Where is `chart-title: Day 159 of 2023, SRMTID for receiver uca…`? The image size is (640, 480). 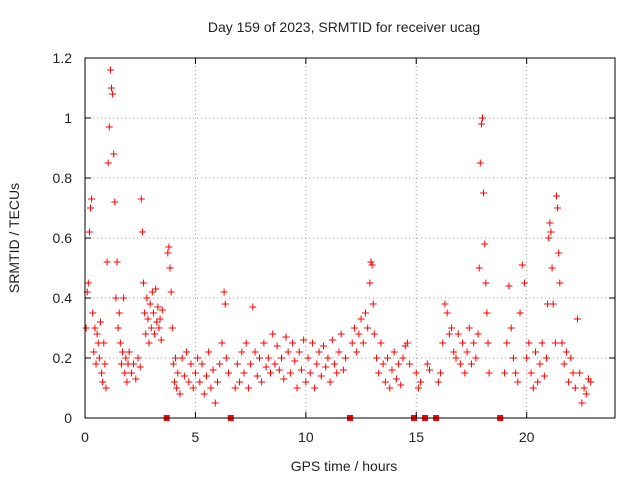
chart-title: Day 159 of 2023, SRMTID for receiver uca… is located at coordinates (344, 27).